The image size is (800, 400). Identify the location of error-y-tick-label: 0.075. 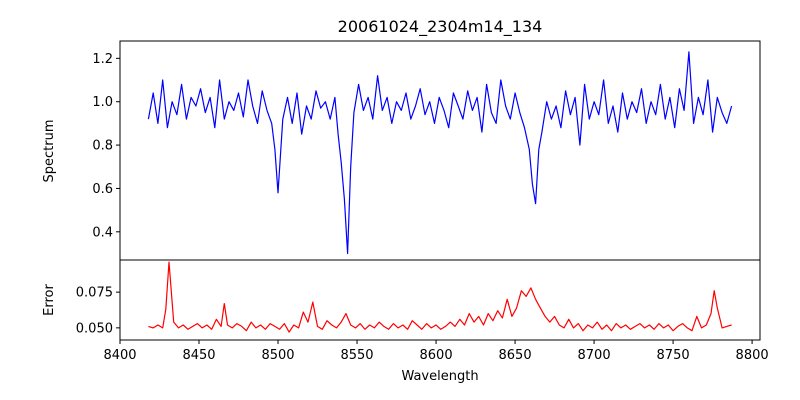
(94, 293).